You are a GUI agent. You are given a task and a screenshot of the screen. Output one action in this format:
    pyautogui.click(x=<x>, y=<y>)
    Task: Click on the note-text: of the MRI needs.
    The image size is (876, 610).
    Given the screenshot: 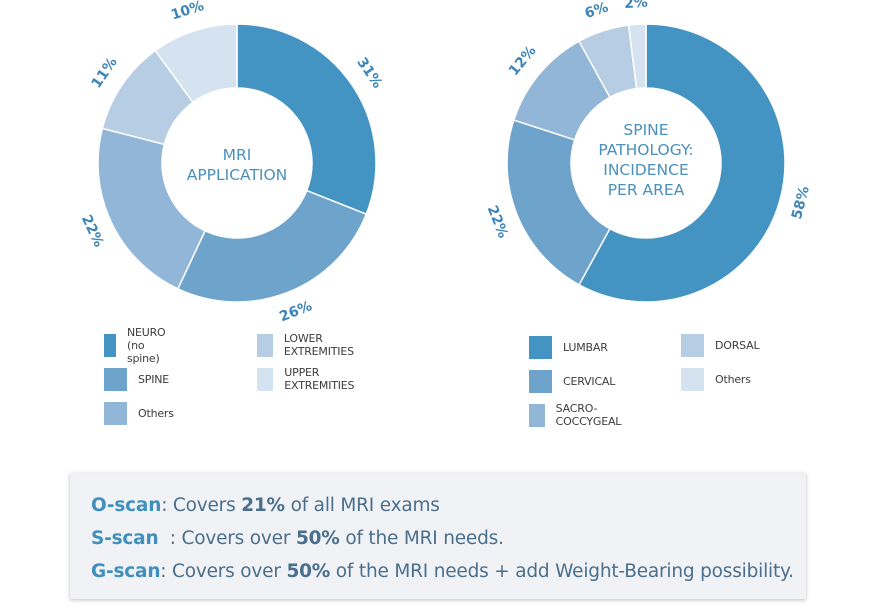 What is the action you would take?
    pyautogui.click(x=421, y=538)
    